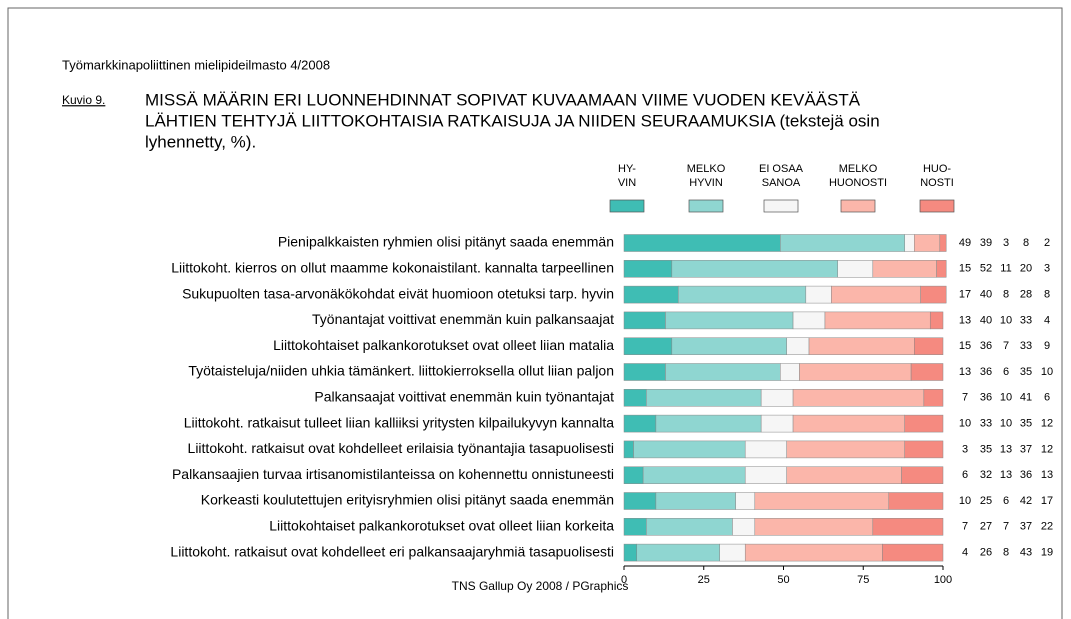  Describe the element at coordinates (783, 580) in the screenshot. I see `x-tick-label: 50` at that location.